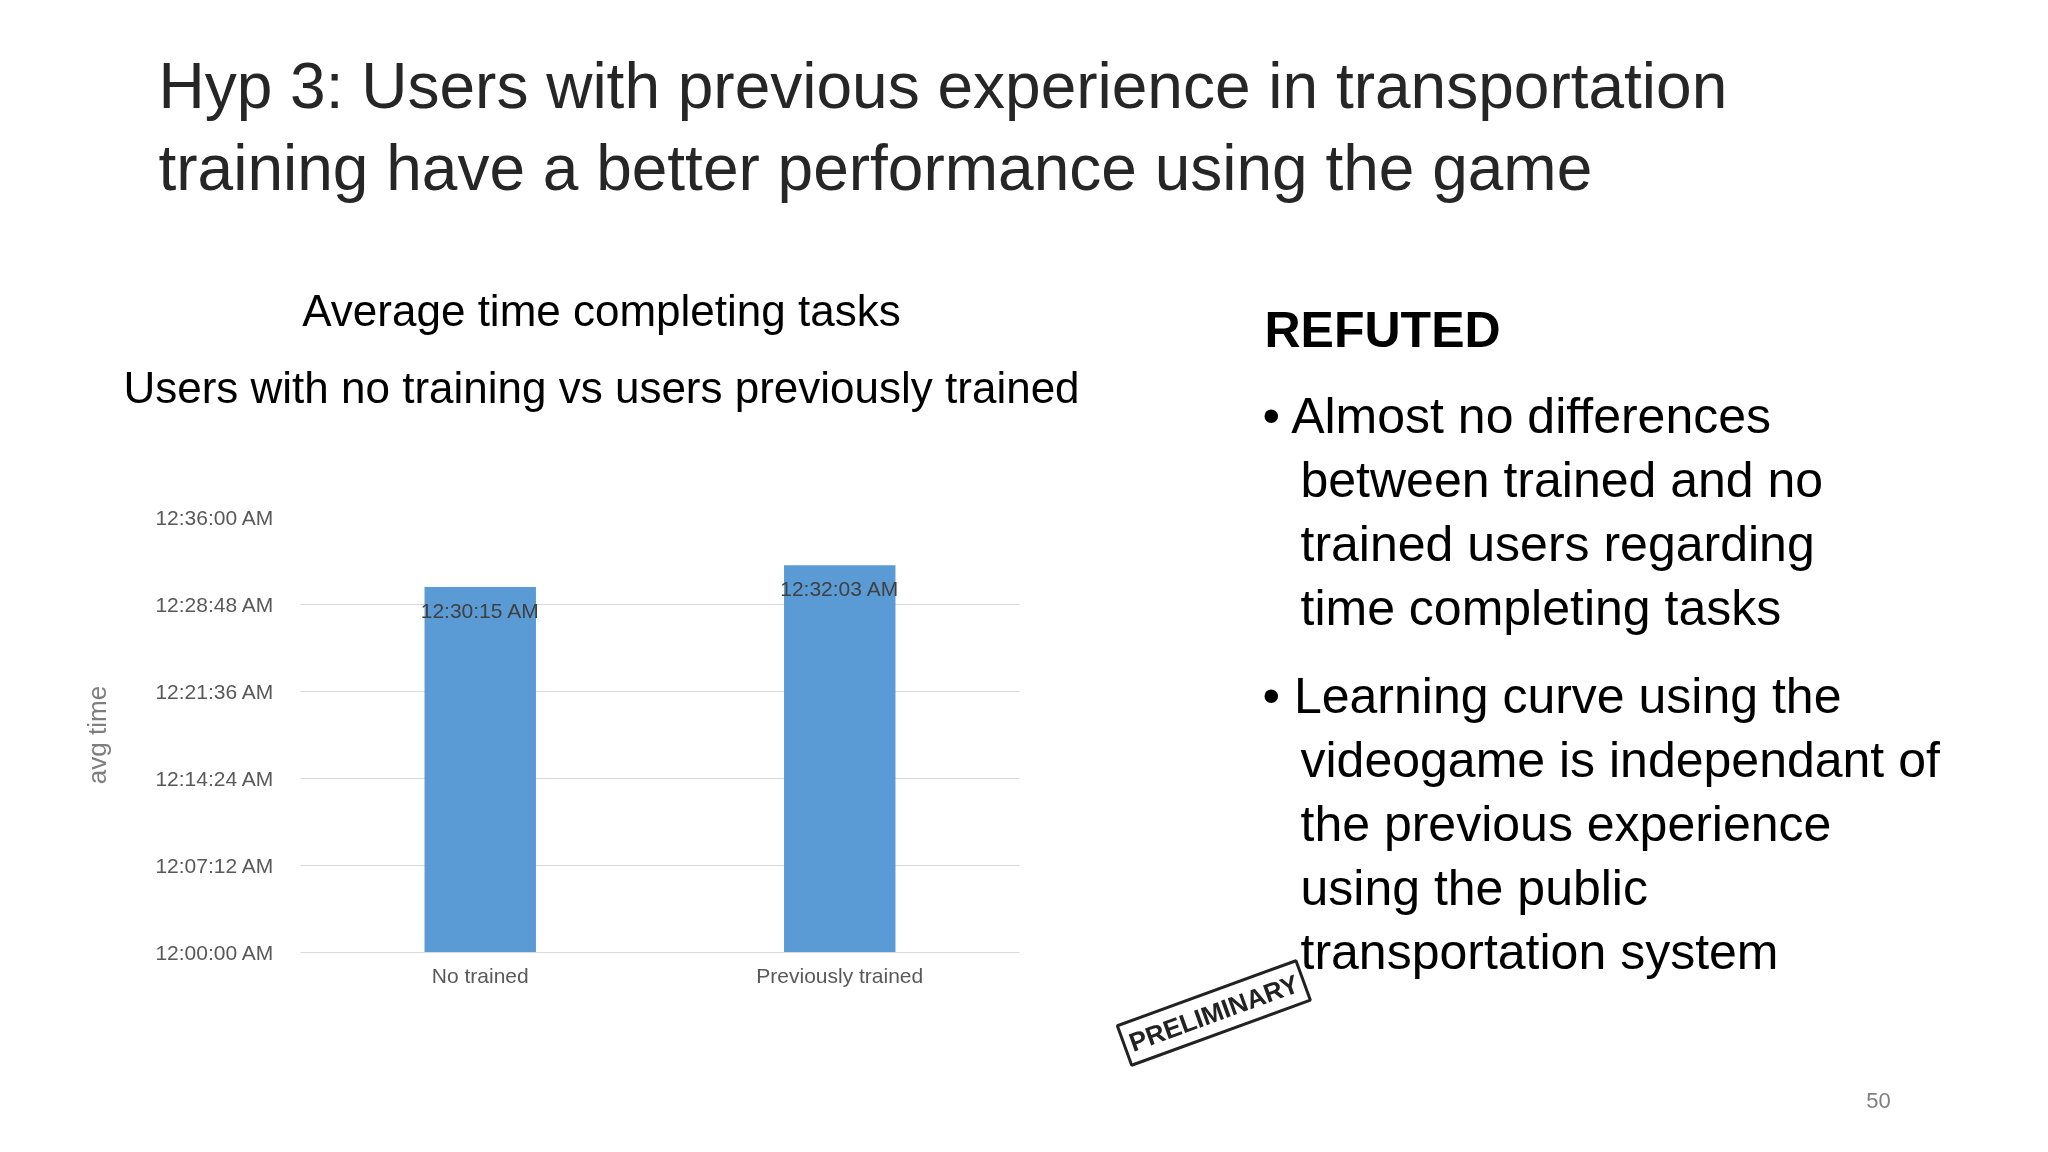 This screenshot has width=2048, height=1152. Describe the element at coordinates (1382, 329) in the screenshot. I see `text: REFUTED` at that location.